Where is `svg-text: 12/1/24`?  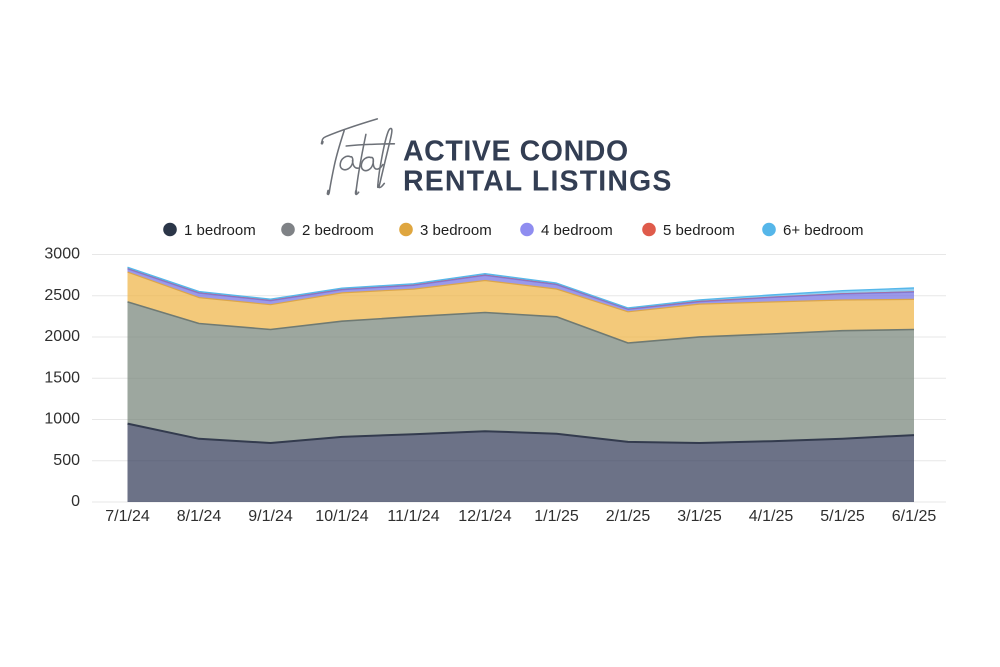
svg-text: 12/1/24 is located at coordinates (484, 516).